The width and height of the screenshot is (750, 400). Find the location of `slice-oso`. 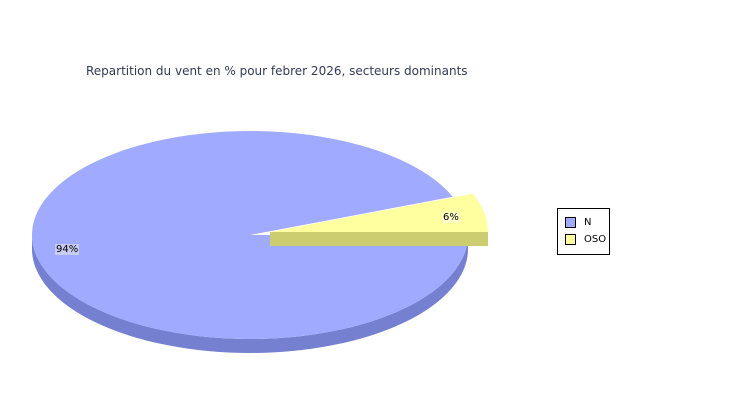

slice-oso is located at coordinates (379, 212).